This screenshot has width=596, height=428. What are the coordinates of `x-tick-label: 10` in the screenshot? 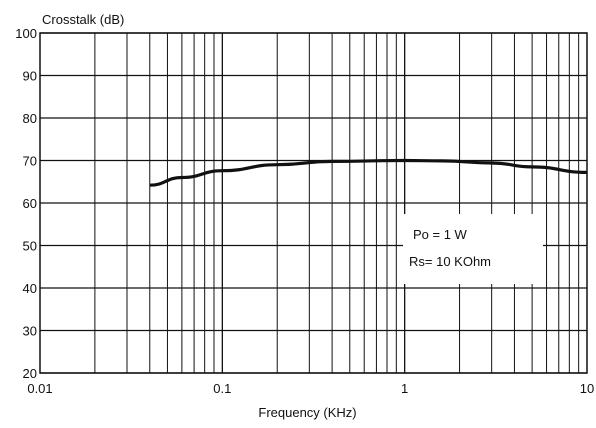 It's located at (587, 388).